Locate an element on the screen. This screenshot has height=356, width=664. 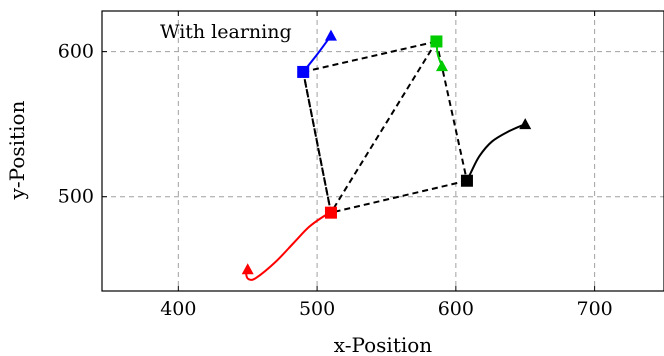
trajectory-red is located at coordinates (288, 246).